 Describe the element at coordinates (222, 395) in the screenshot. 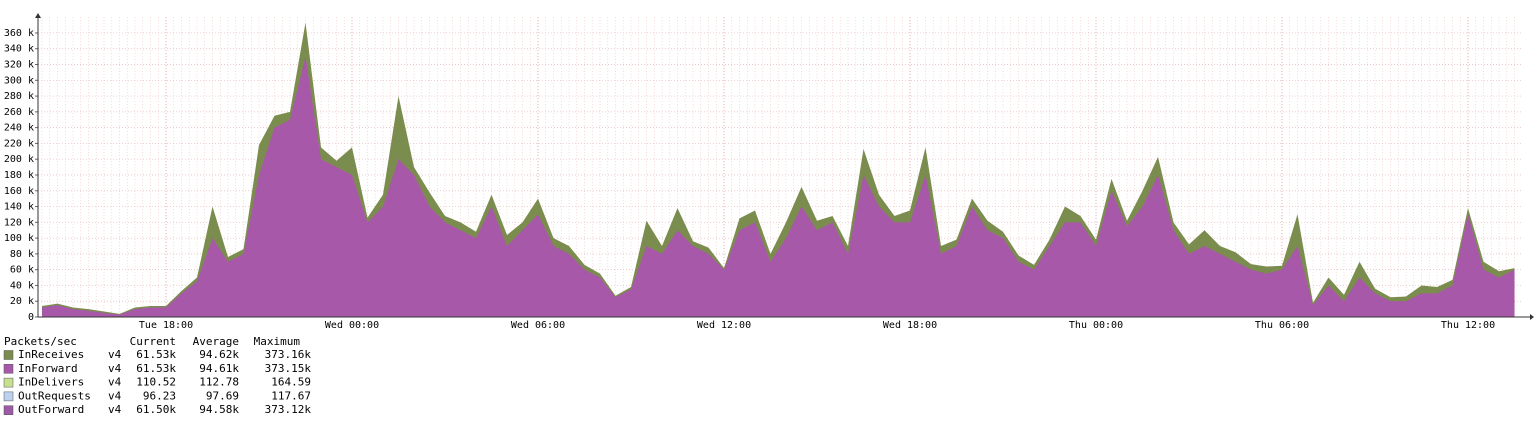

I see `legend-average: 97.69` at that location.